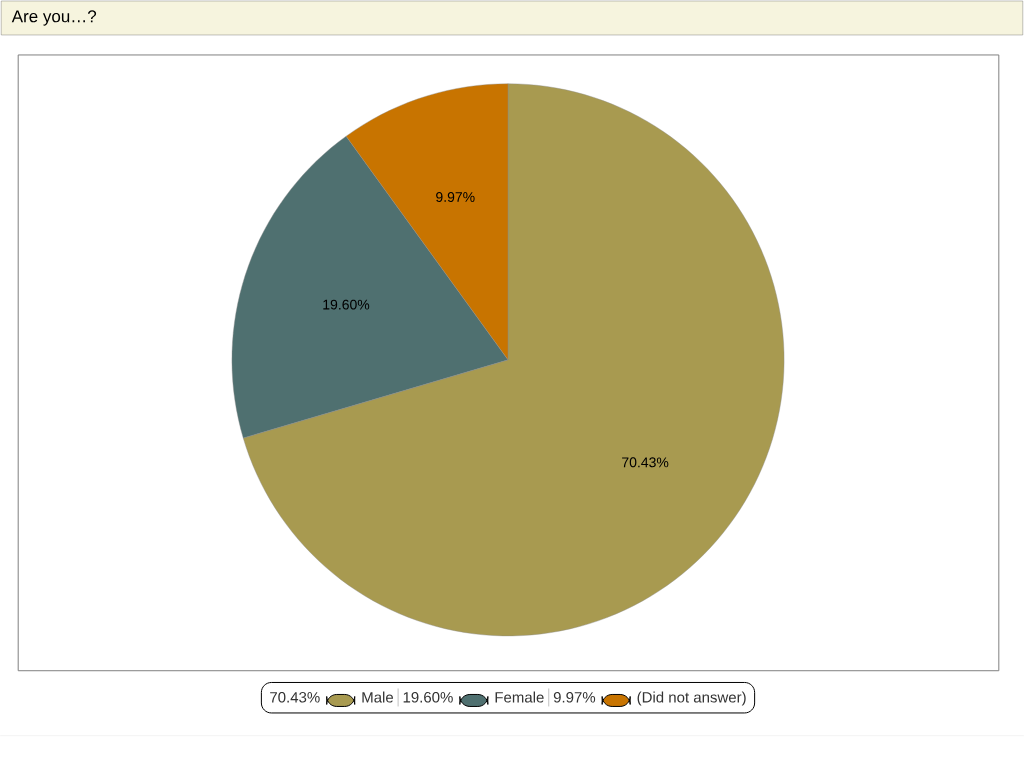 Image resolution: width=1024 pixels, height=768 pixels. Describe the element at coordinates (455, 197) in the screenshot. I see `data-label: 9.97%` at that location.